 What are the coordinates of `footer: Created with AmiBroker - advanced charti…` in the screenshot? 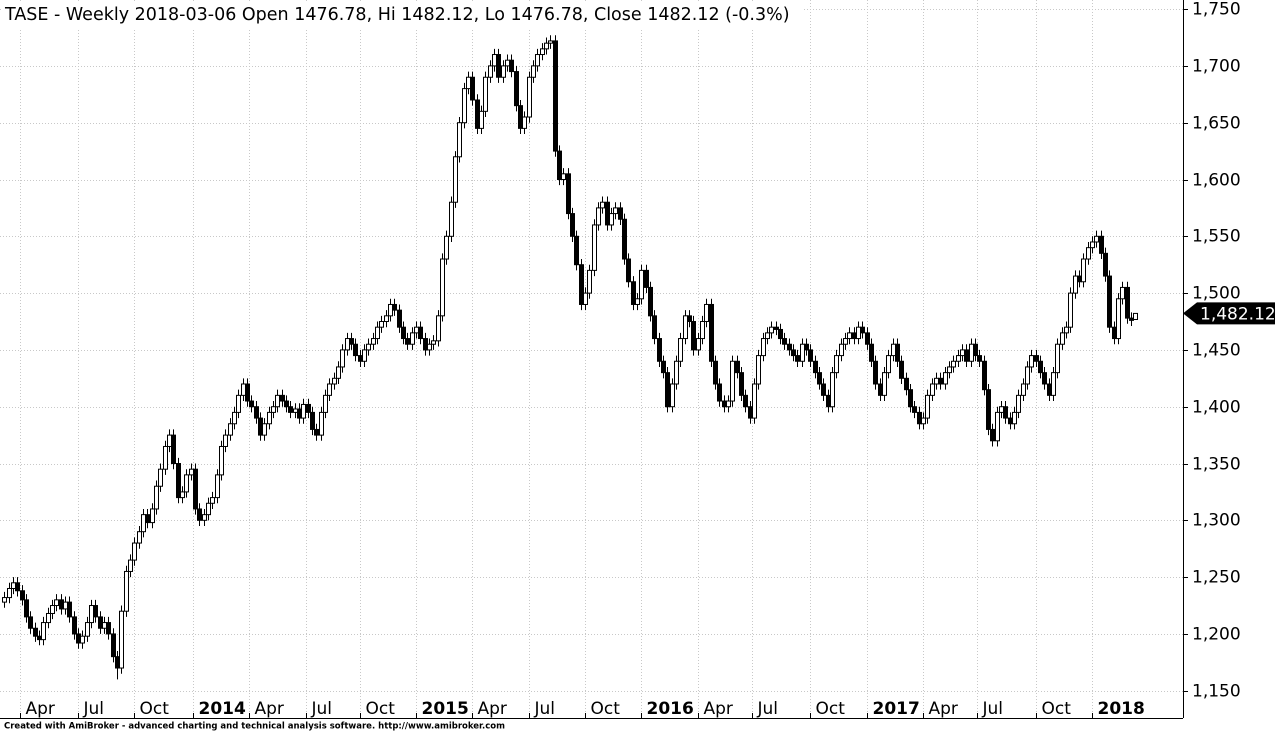 It's located at (254, 727).